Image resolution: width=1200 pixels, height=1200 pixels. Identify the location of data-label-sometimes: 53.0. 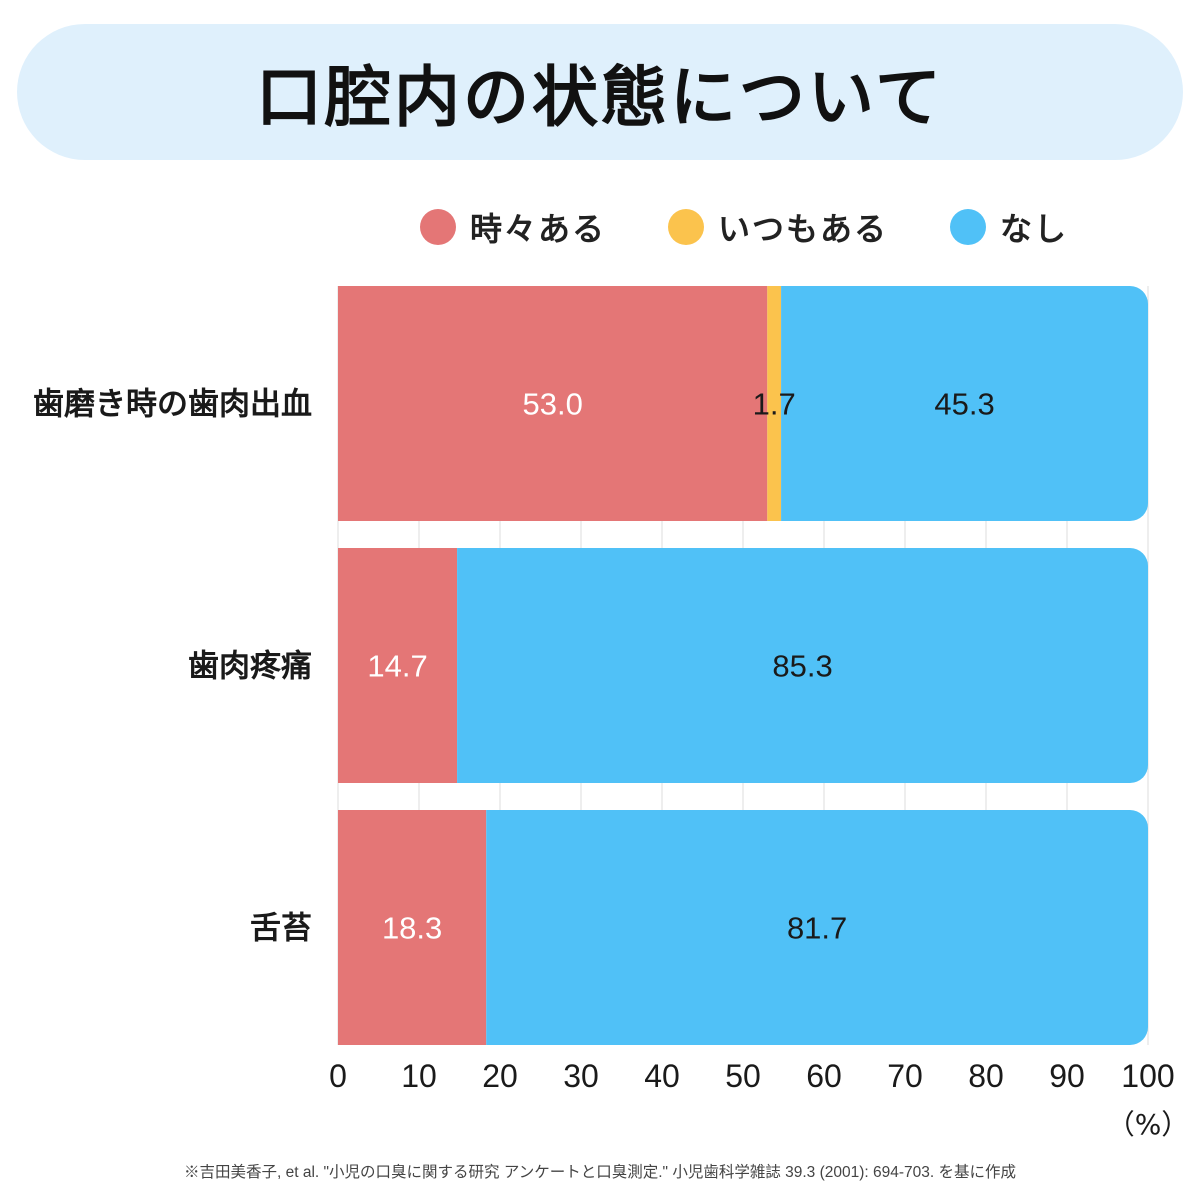
(552, 404).